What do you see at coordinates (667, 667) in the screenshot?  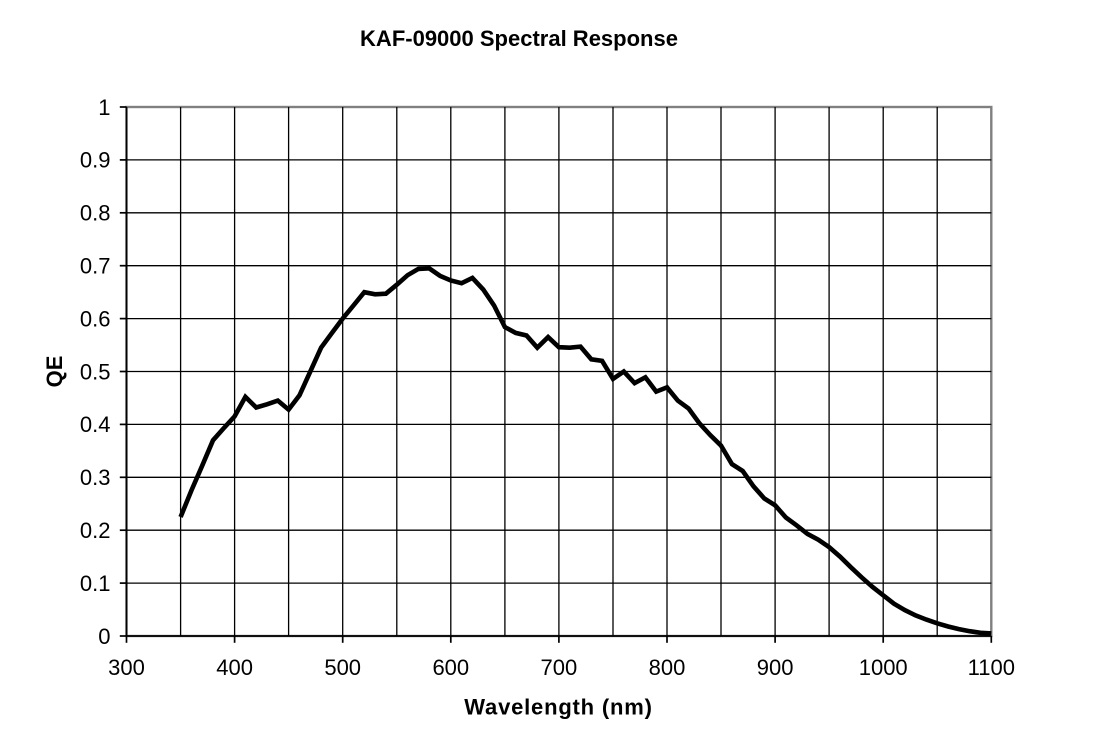 I see `svg-text: 800` at bounding box center [667, 667].